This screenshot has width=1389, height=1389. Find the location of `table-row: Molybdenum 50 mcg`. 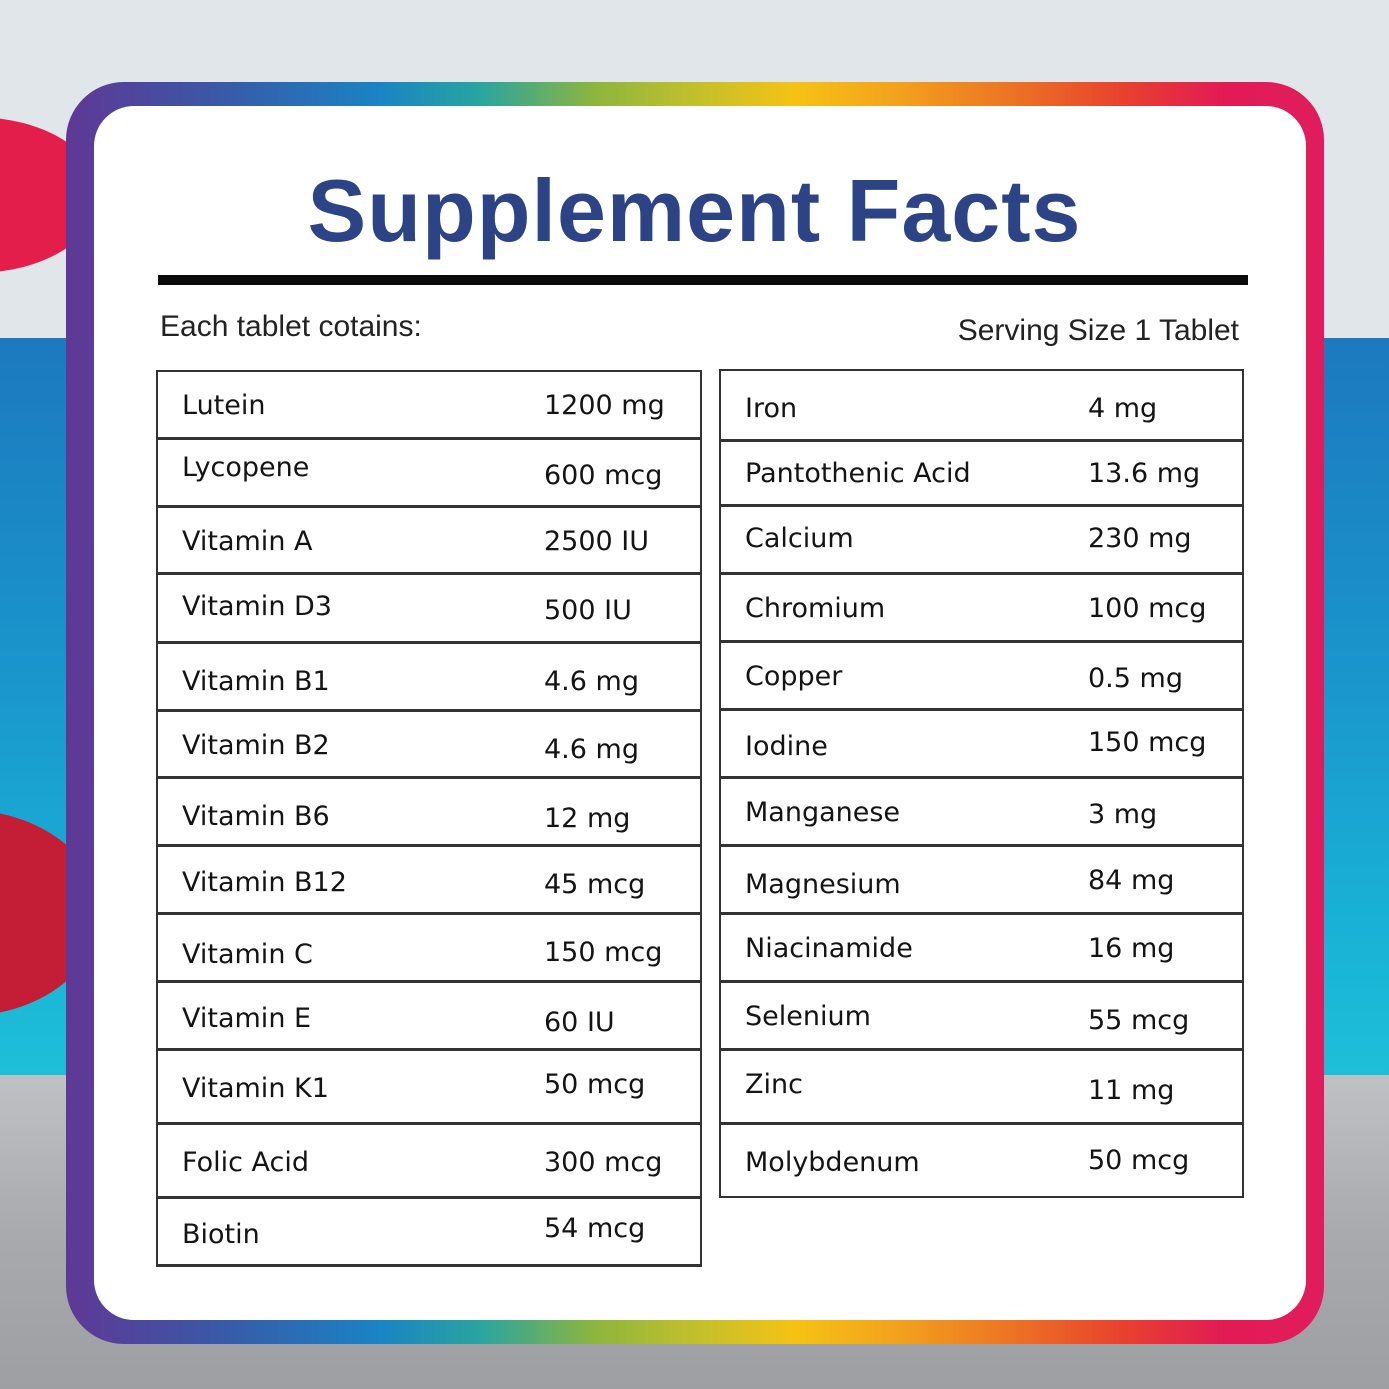

table-row: Molybdenum 50 mcg is located at coordinates (981, 1160).